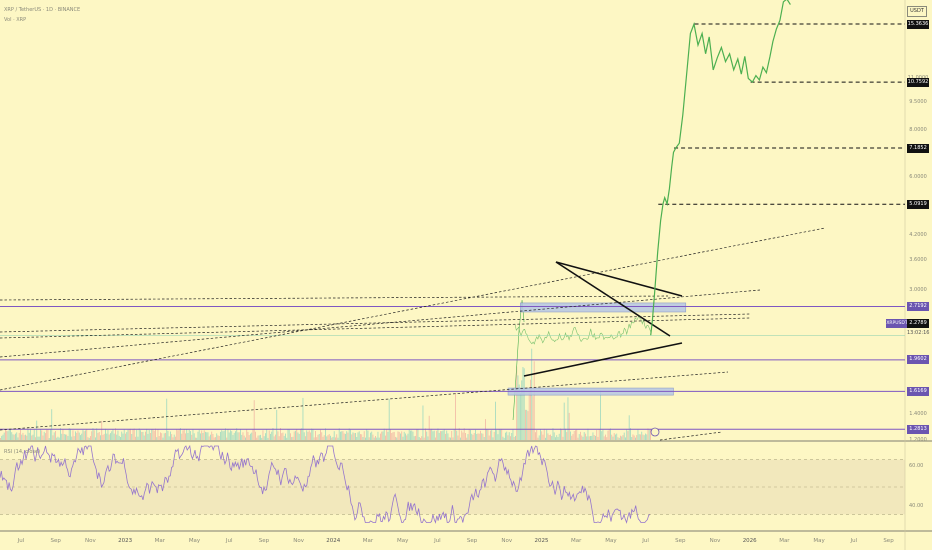 This screenshot has height=550, width=932. What do you see at coordinates (749, 541) in the screenshot?
I see `time-axis-label: 2026` at bounding box center [749, 541].